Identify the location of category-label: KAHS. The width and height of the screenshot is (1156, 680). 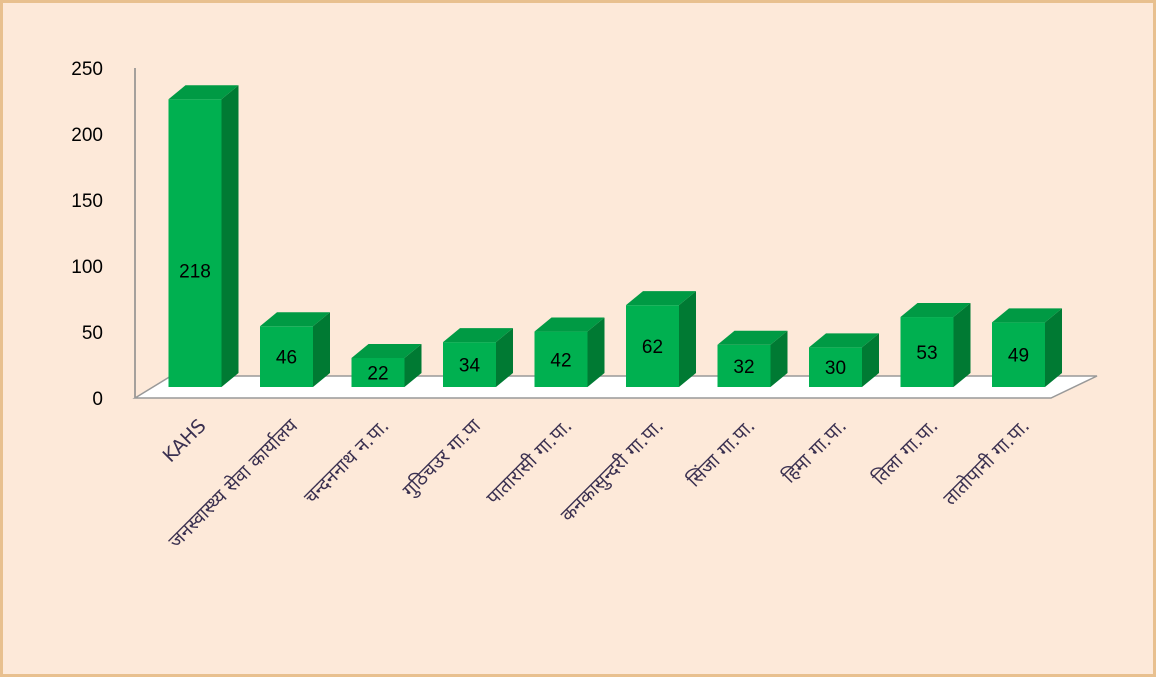
(185, 441).